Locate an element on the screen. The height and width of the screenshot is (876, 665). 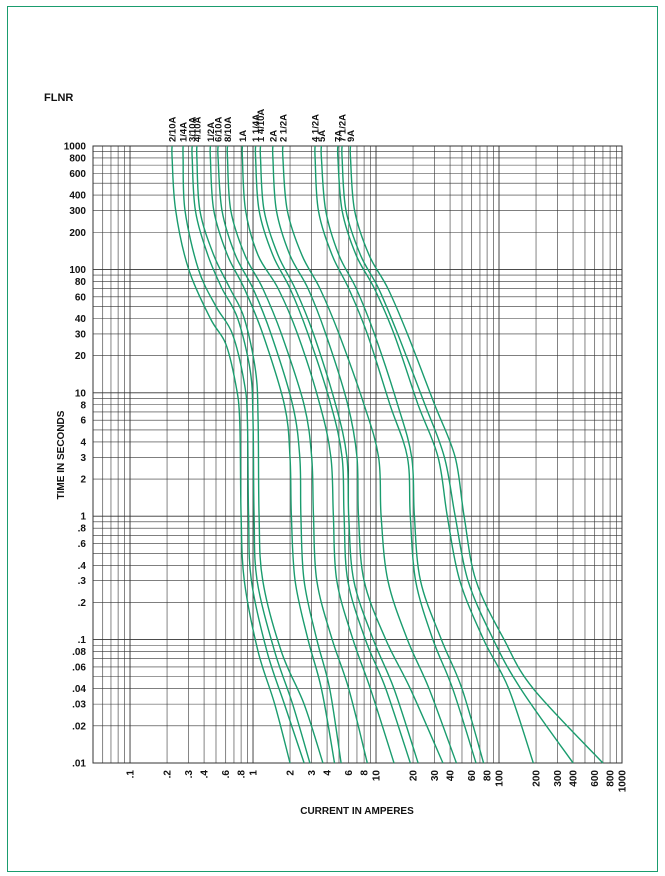
y-tick-label: 6 is located at coordinates (83, 421).